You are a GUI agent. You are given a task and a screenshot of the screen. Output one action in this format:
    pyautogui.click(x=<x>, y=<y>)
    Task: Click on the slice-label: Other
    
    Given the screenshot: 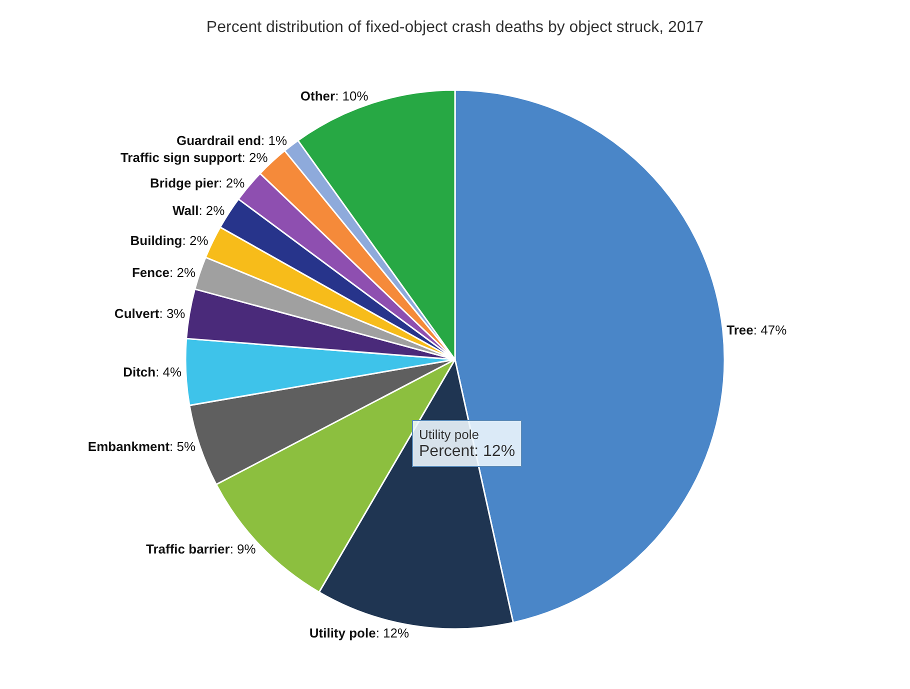 What is the action you would take?
    pyautogui.click(x=318, y=96)
    